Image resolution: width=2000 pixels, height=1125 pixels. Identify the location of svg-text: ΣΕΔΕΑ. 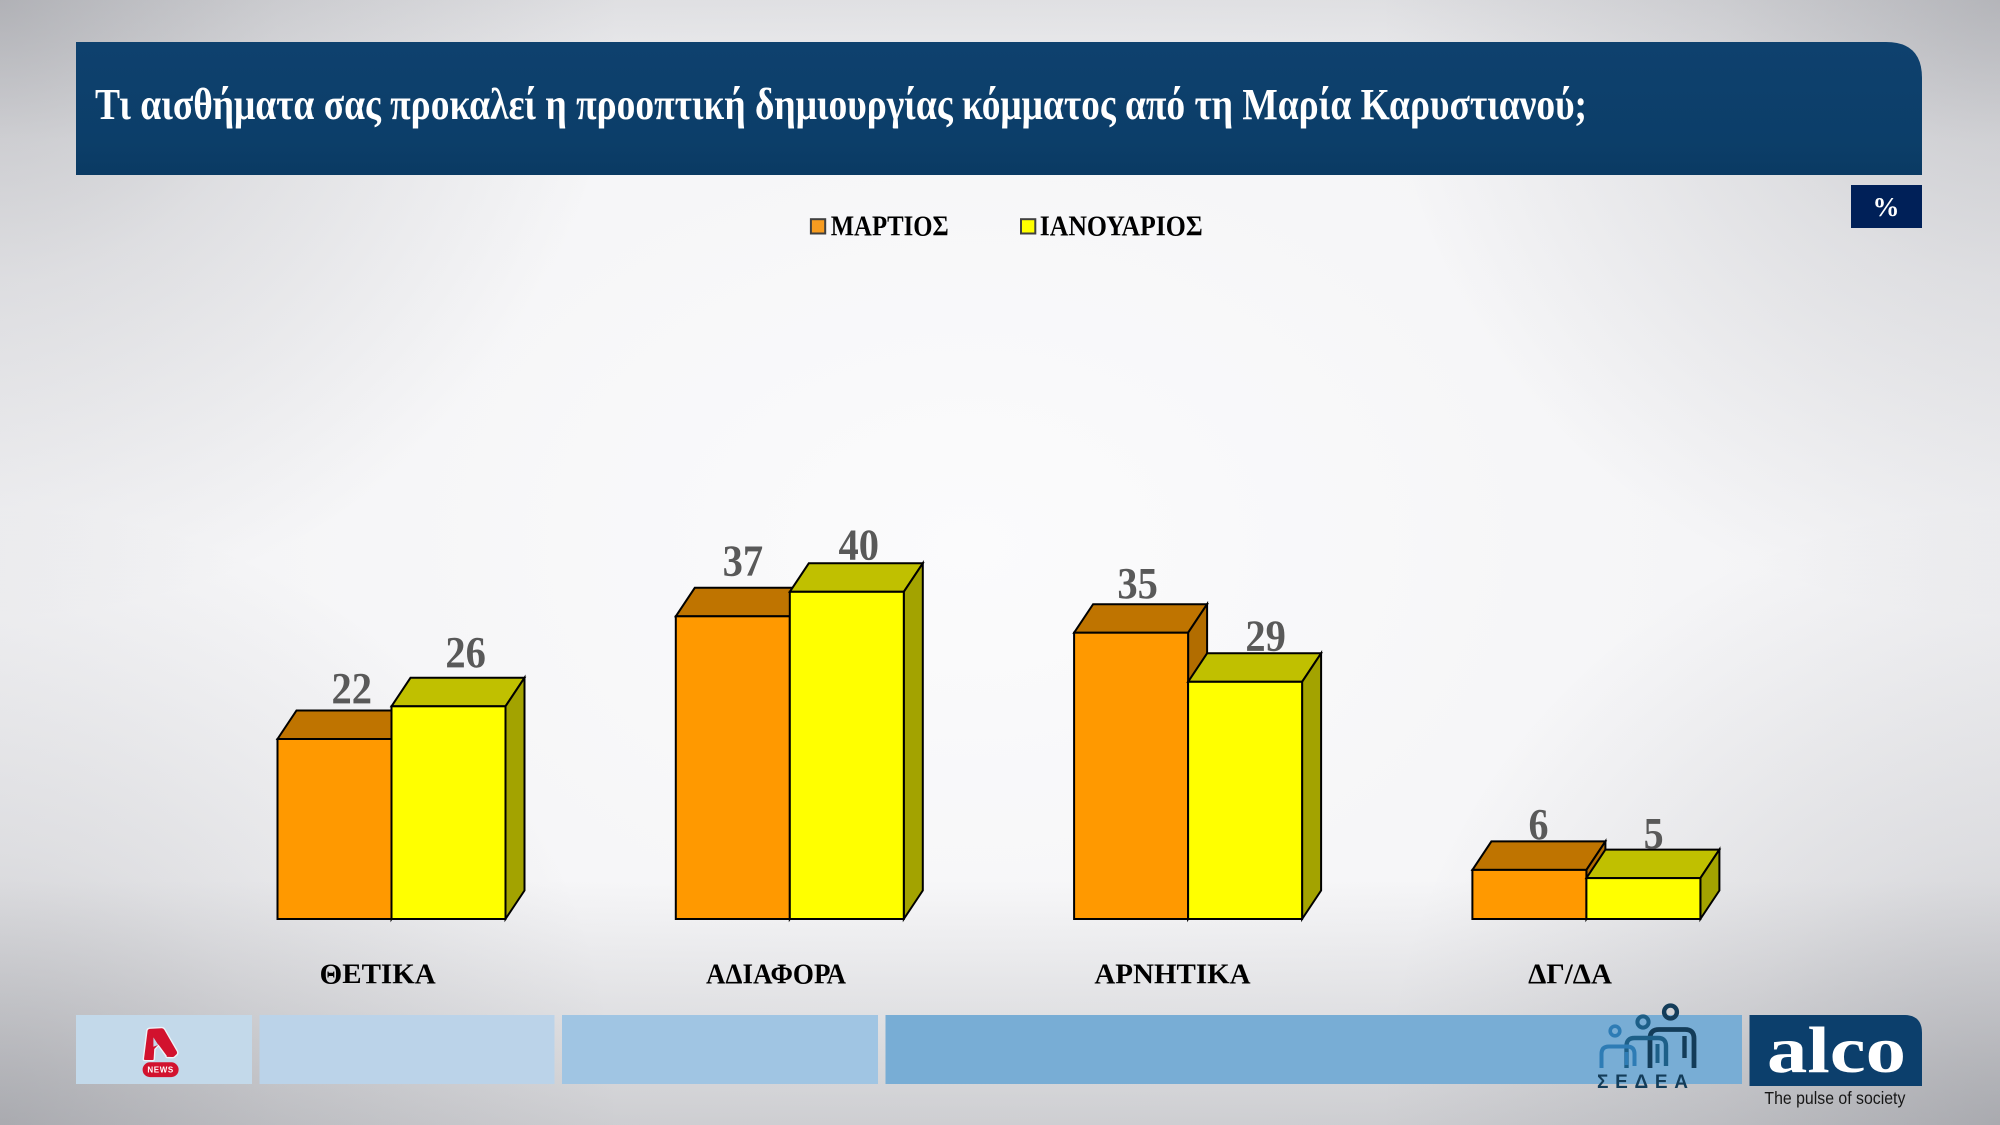
(1642, 1082).